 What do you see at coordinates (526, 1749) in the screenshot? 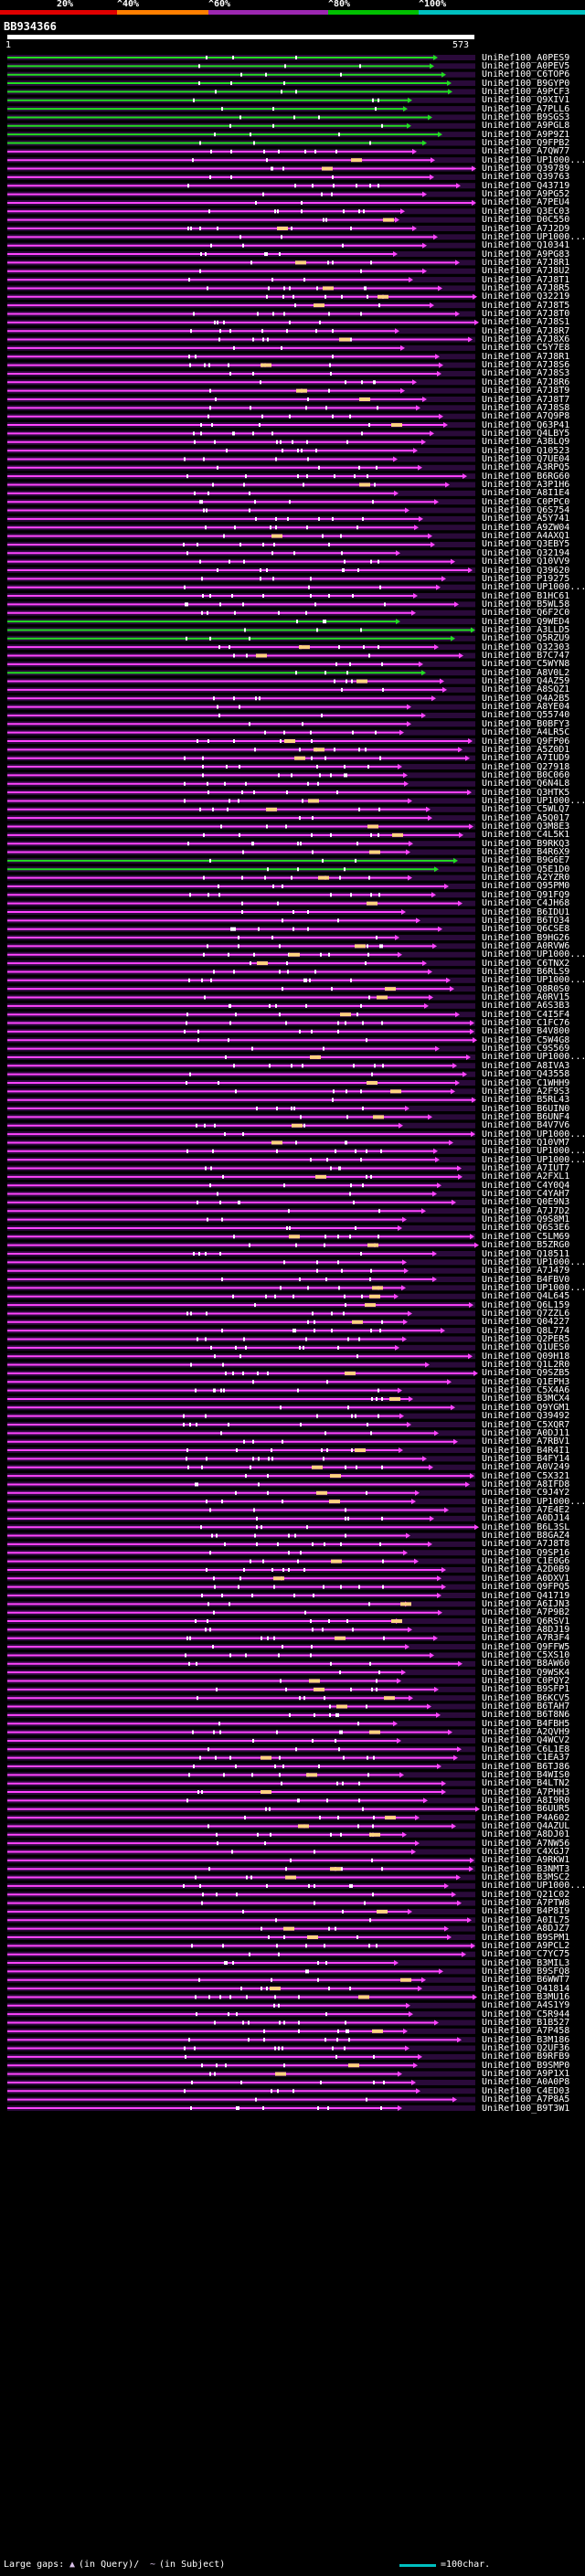
I see `hit-label: UniRef100_C6L1E8` at bounding box center [526, 1749].